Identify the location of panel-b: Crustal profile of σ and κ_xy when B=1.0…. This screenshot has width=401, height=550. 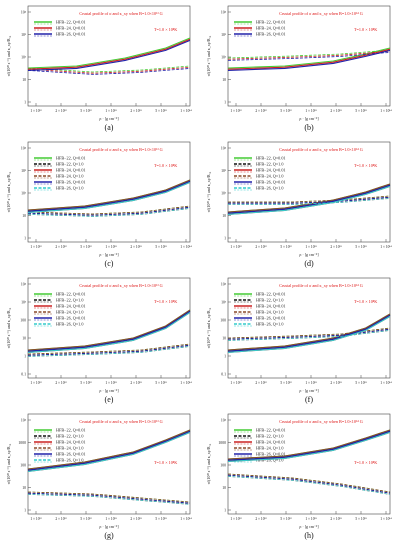
(299, 68).